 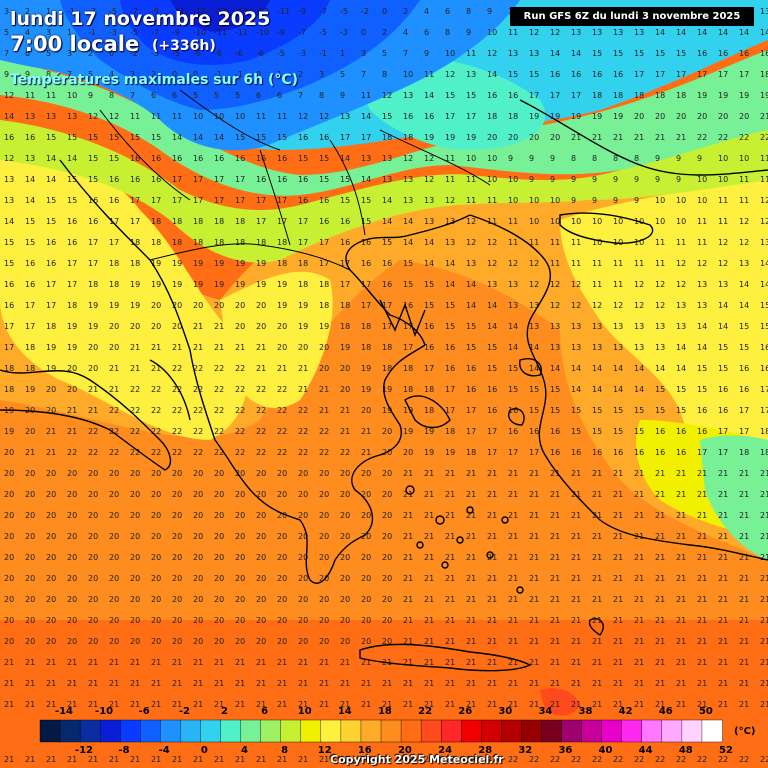 What do you see at coordinates (445, 750) in the screenshot?
I see `legend-tick-label: 24` at bounding box center [445, 750].